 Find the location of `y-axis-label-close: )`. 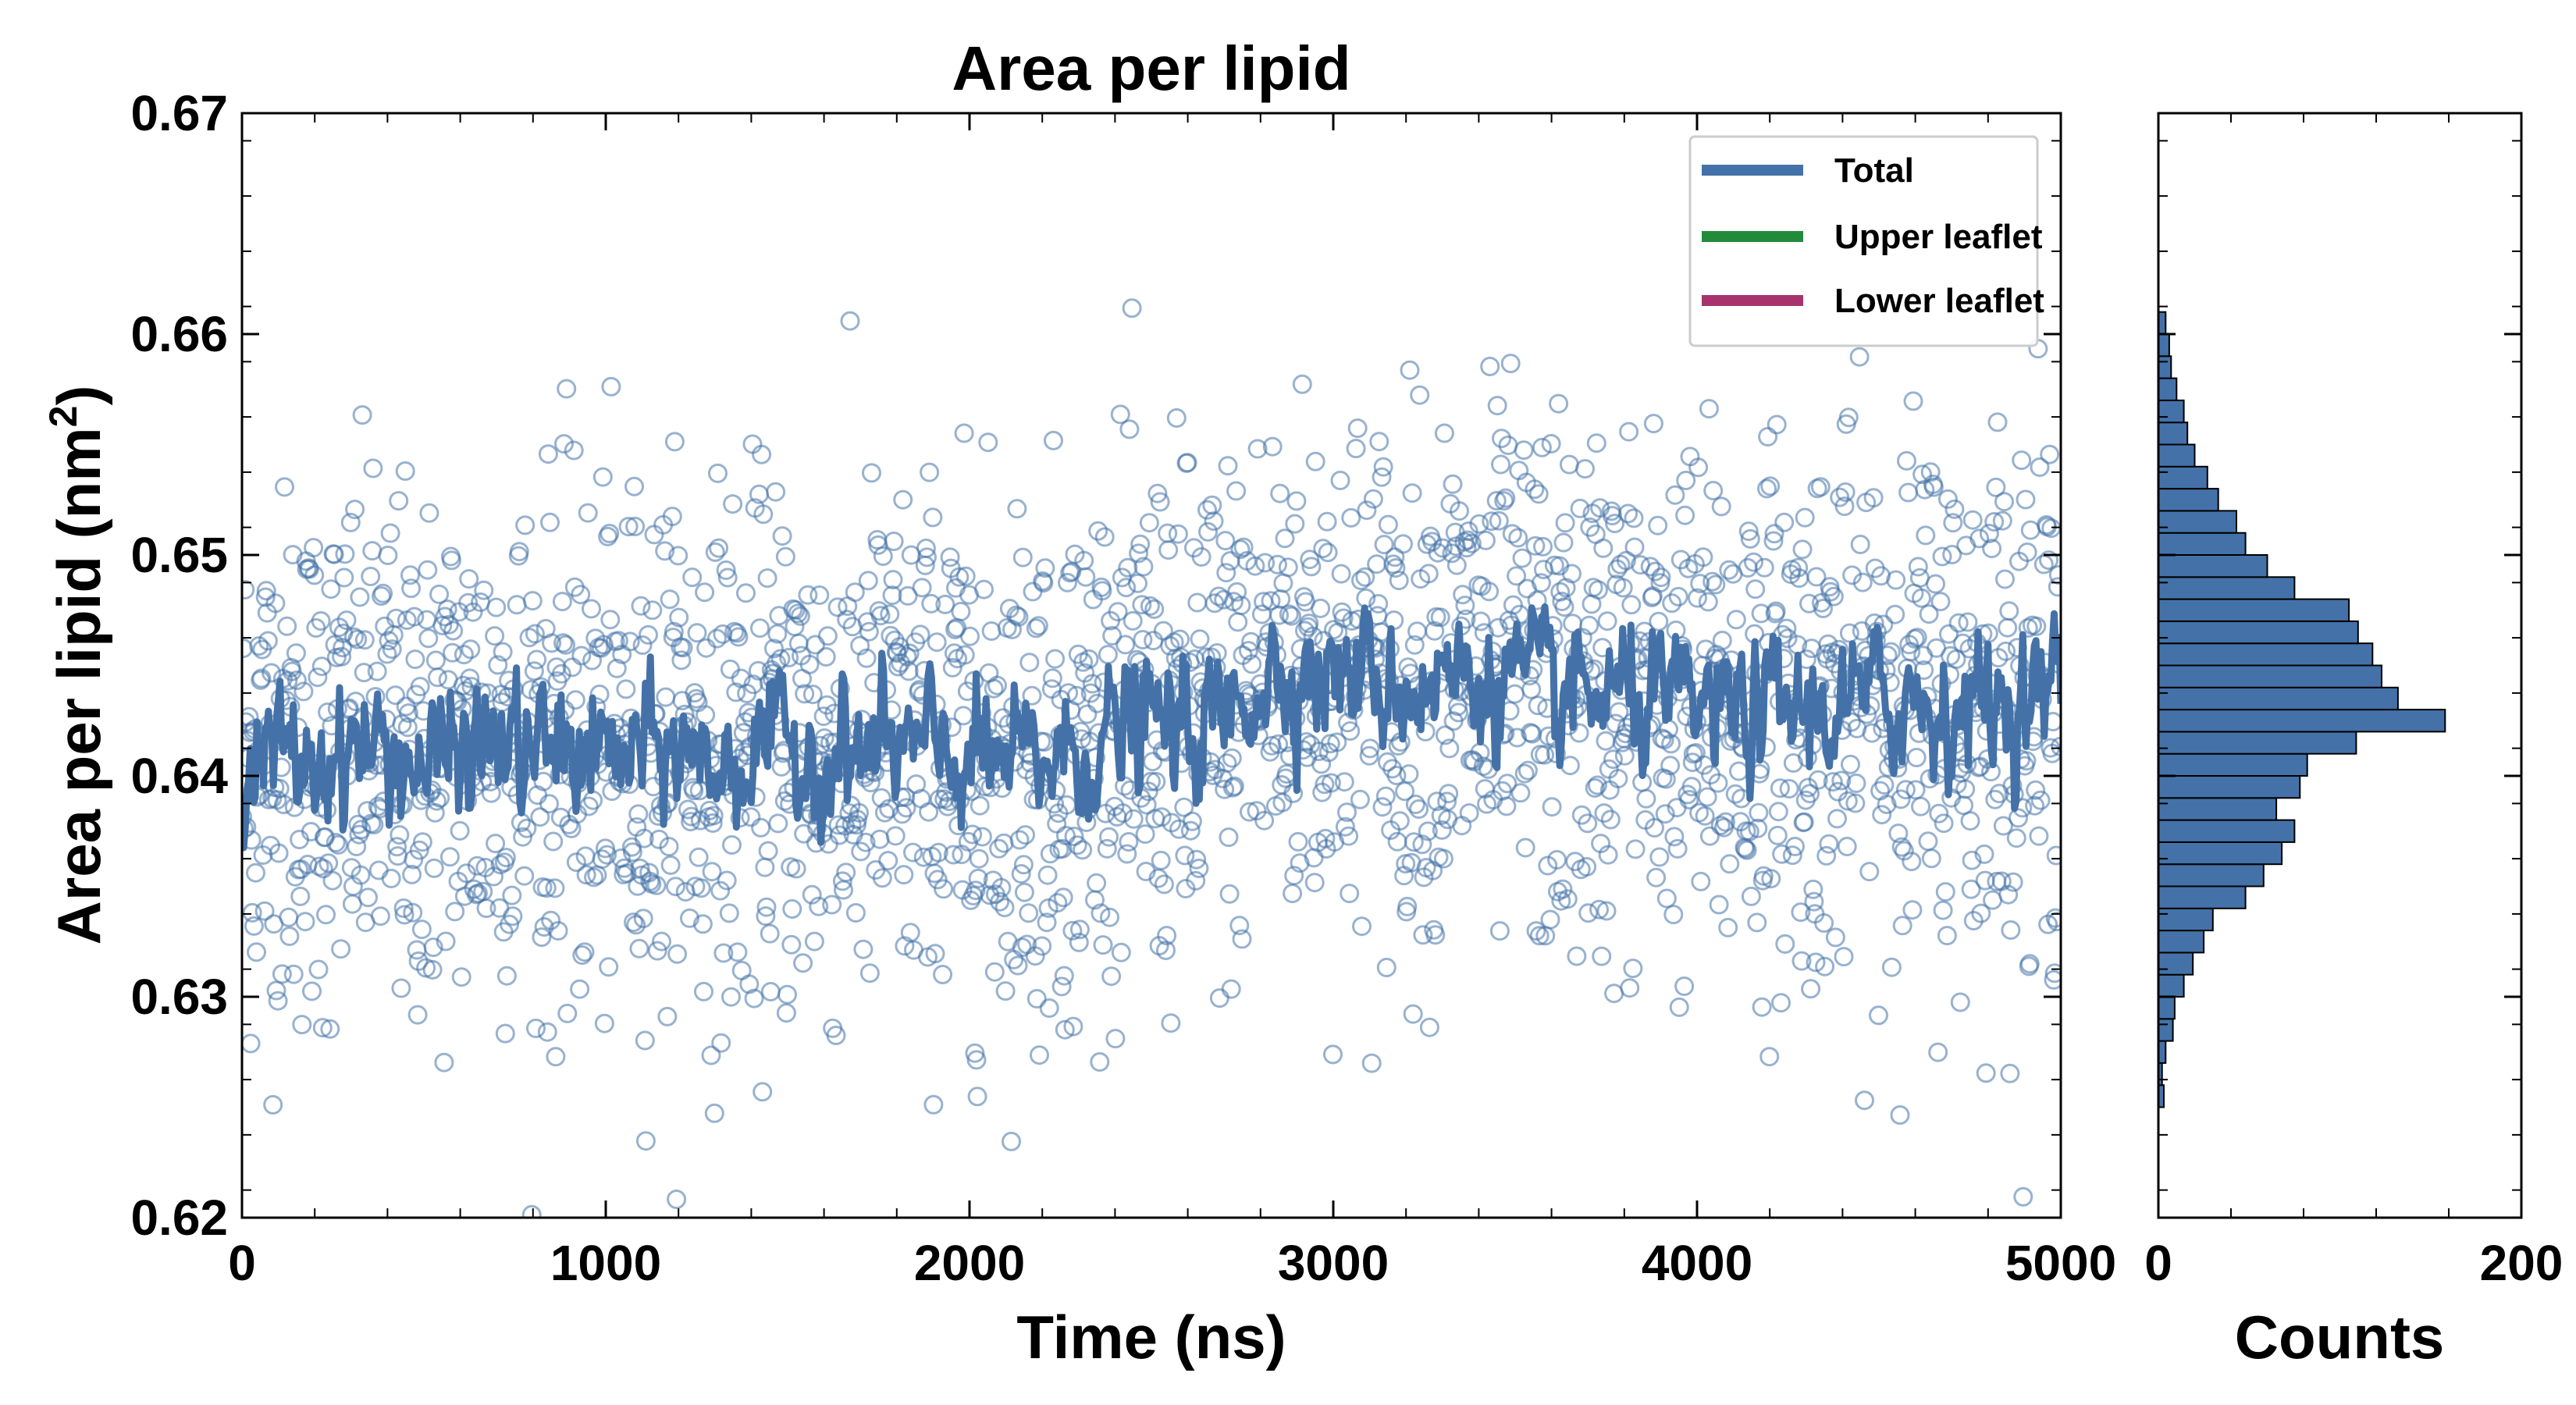

y-axis-label-close: ) is located at coordinates (78, 396).